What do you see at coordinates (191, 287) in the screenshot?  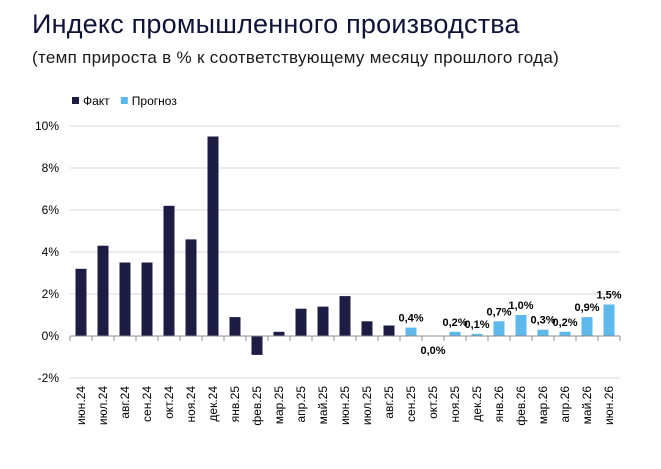 I see `bar-fact-ноя.24` at bounding box center [191, 287].